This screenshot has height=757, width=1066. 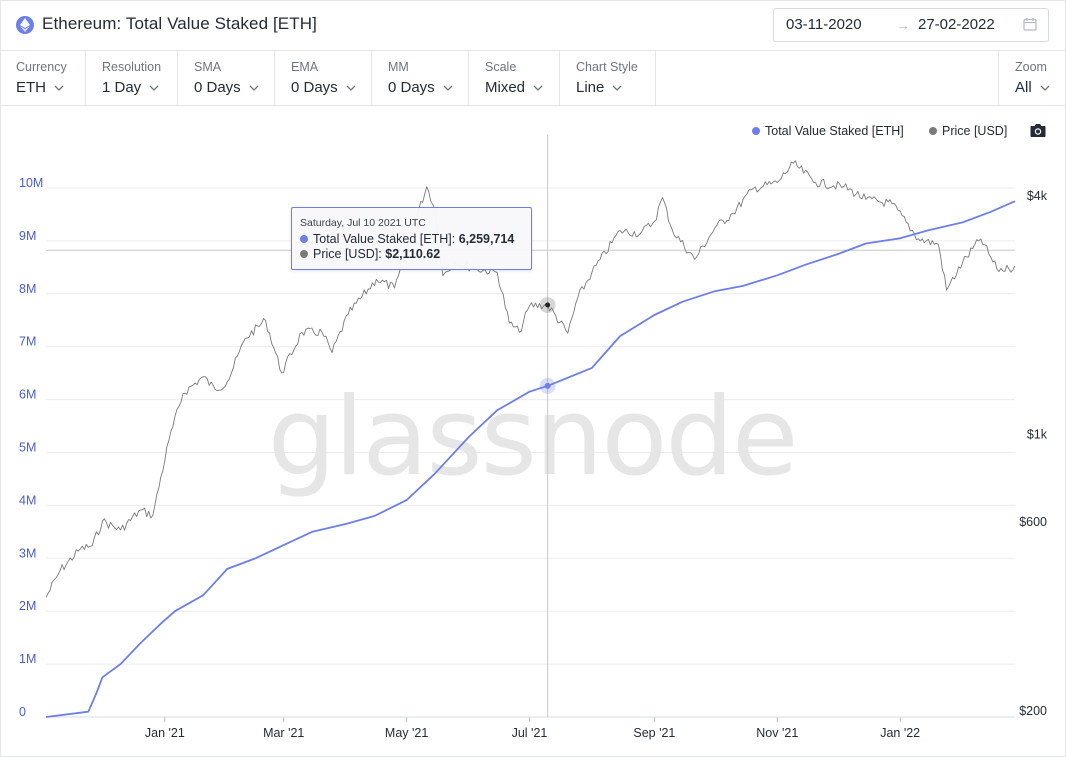 I want to click on hover-markers, so click(x=547, y=345).